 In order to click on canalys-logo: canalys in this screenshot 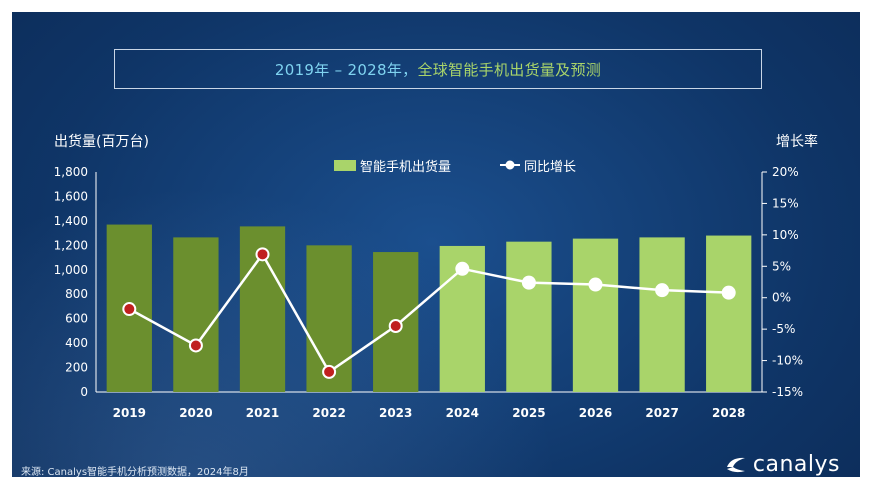, I will do `click(782, 464)`.